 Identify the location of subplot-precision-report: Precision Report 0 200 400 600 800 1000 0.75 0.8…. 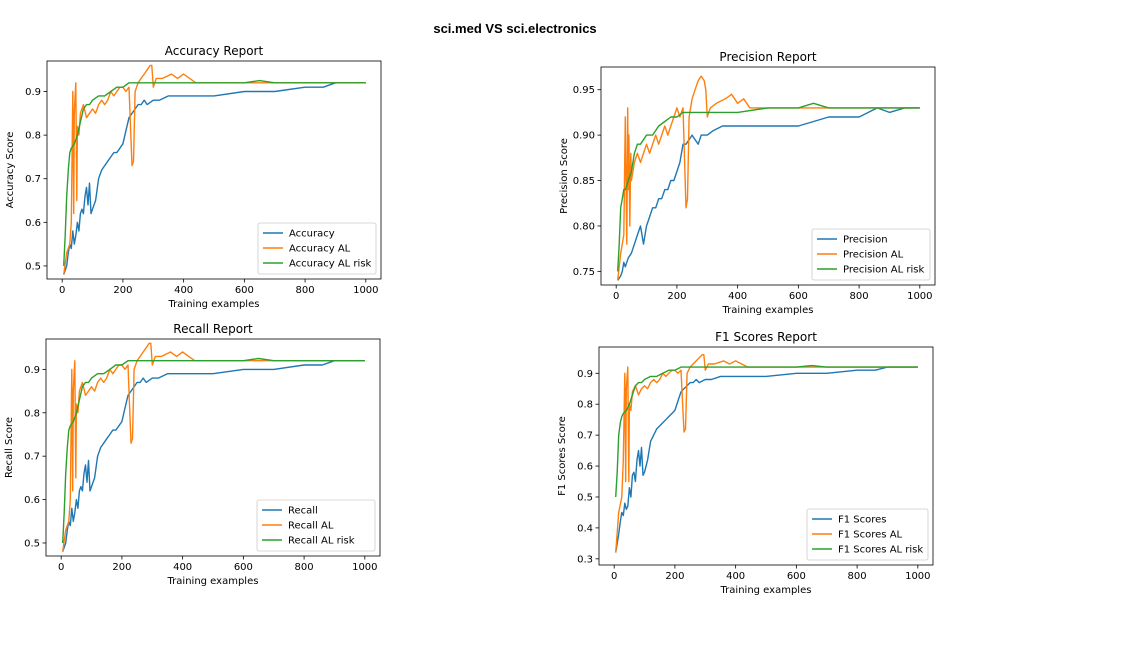
(747, 183).